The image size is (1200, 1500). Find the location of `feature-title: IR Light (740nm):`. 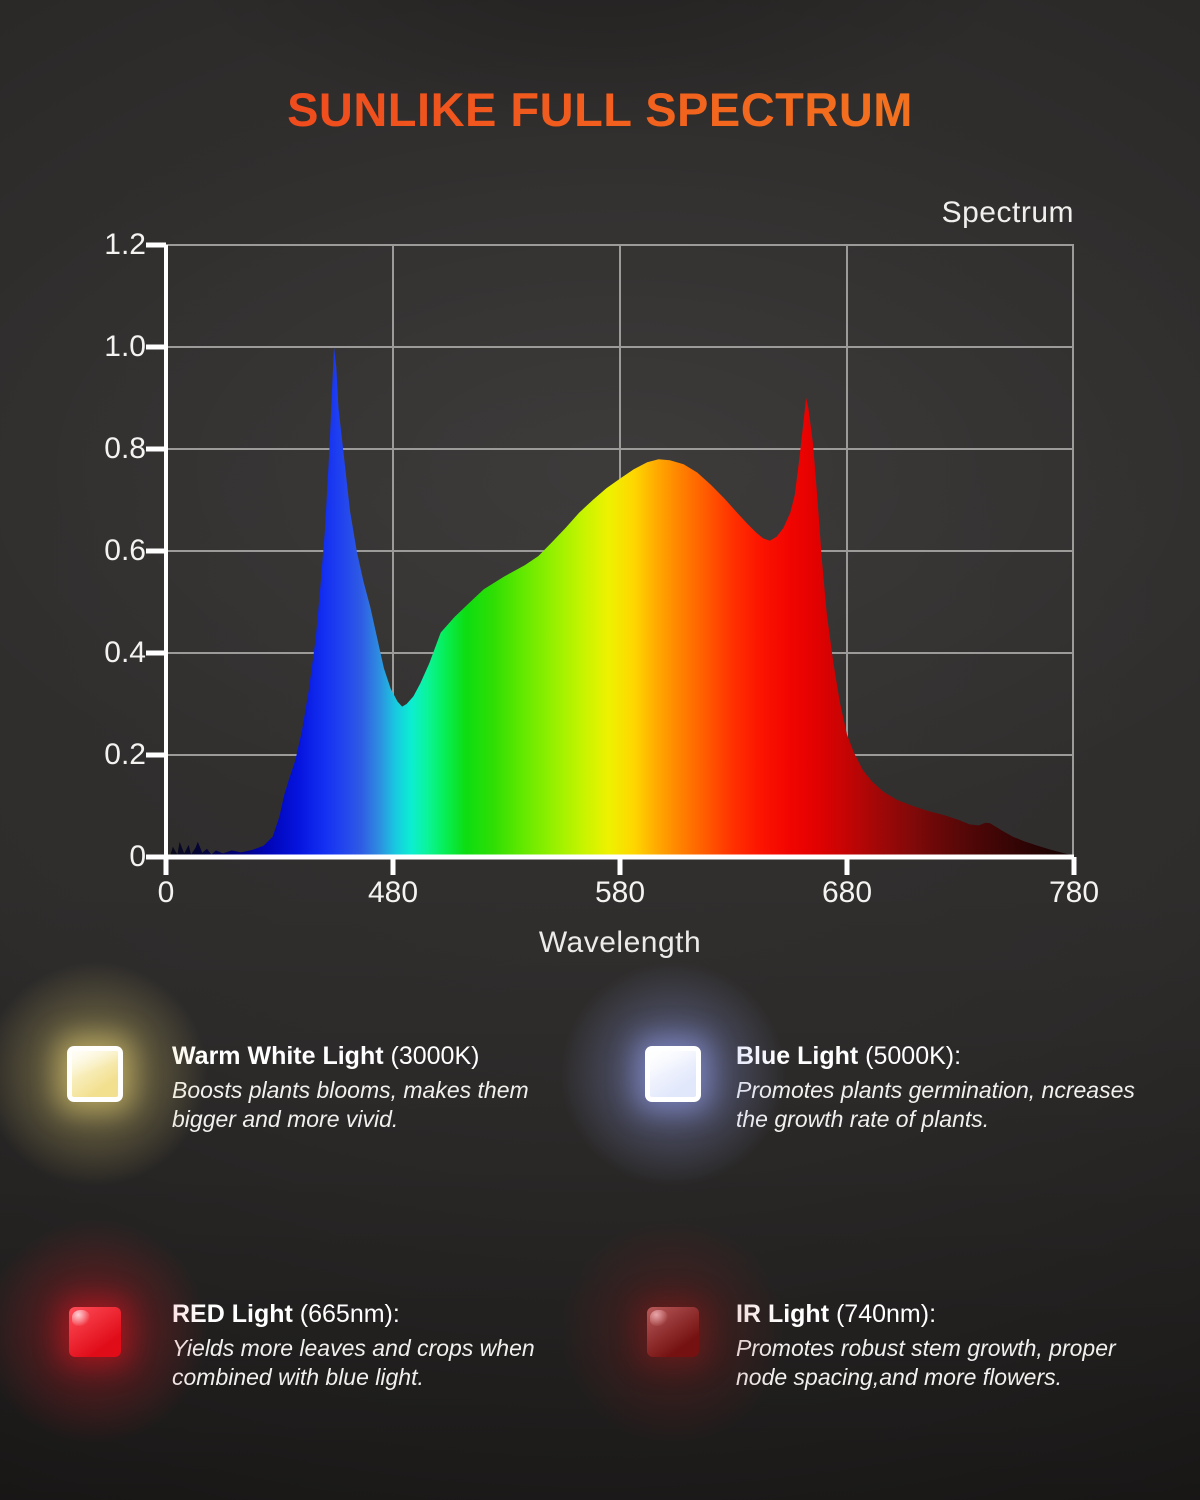

feature-title: IR Light (740nm): is located at coordinates (926, 1314).